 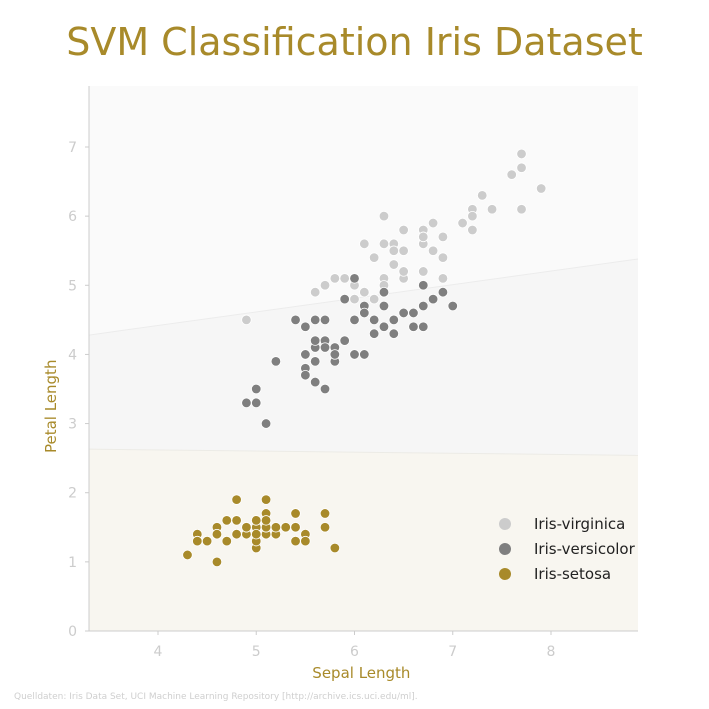 I want to click on y-tick-label: 5, so click(x=72, y=286).